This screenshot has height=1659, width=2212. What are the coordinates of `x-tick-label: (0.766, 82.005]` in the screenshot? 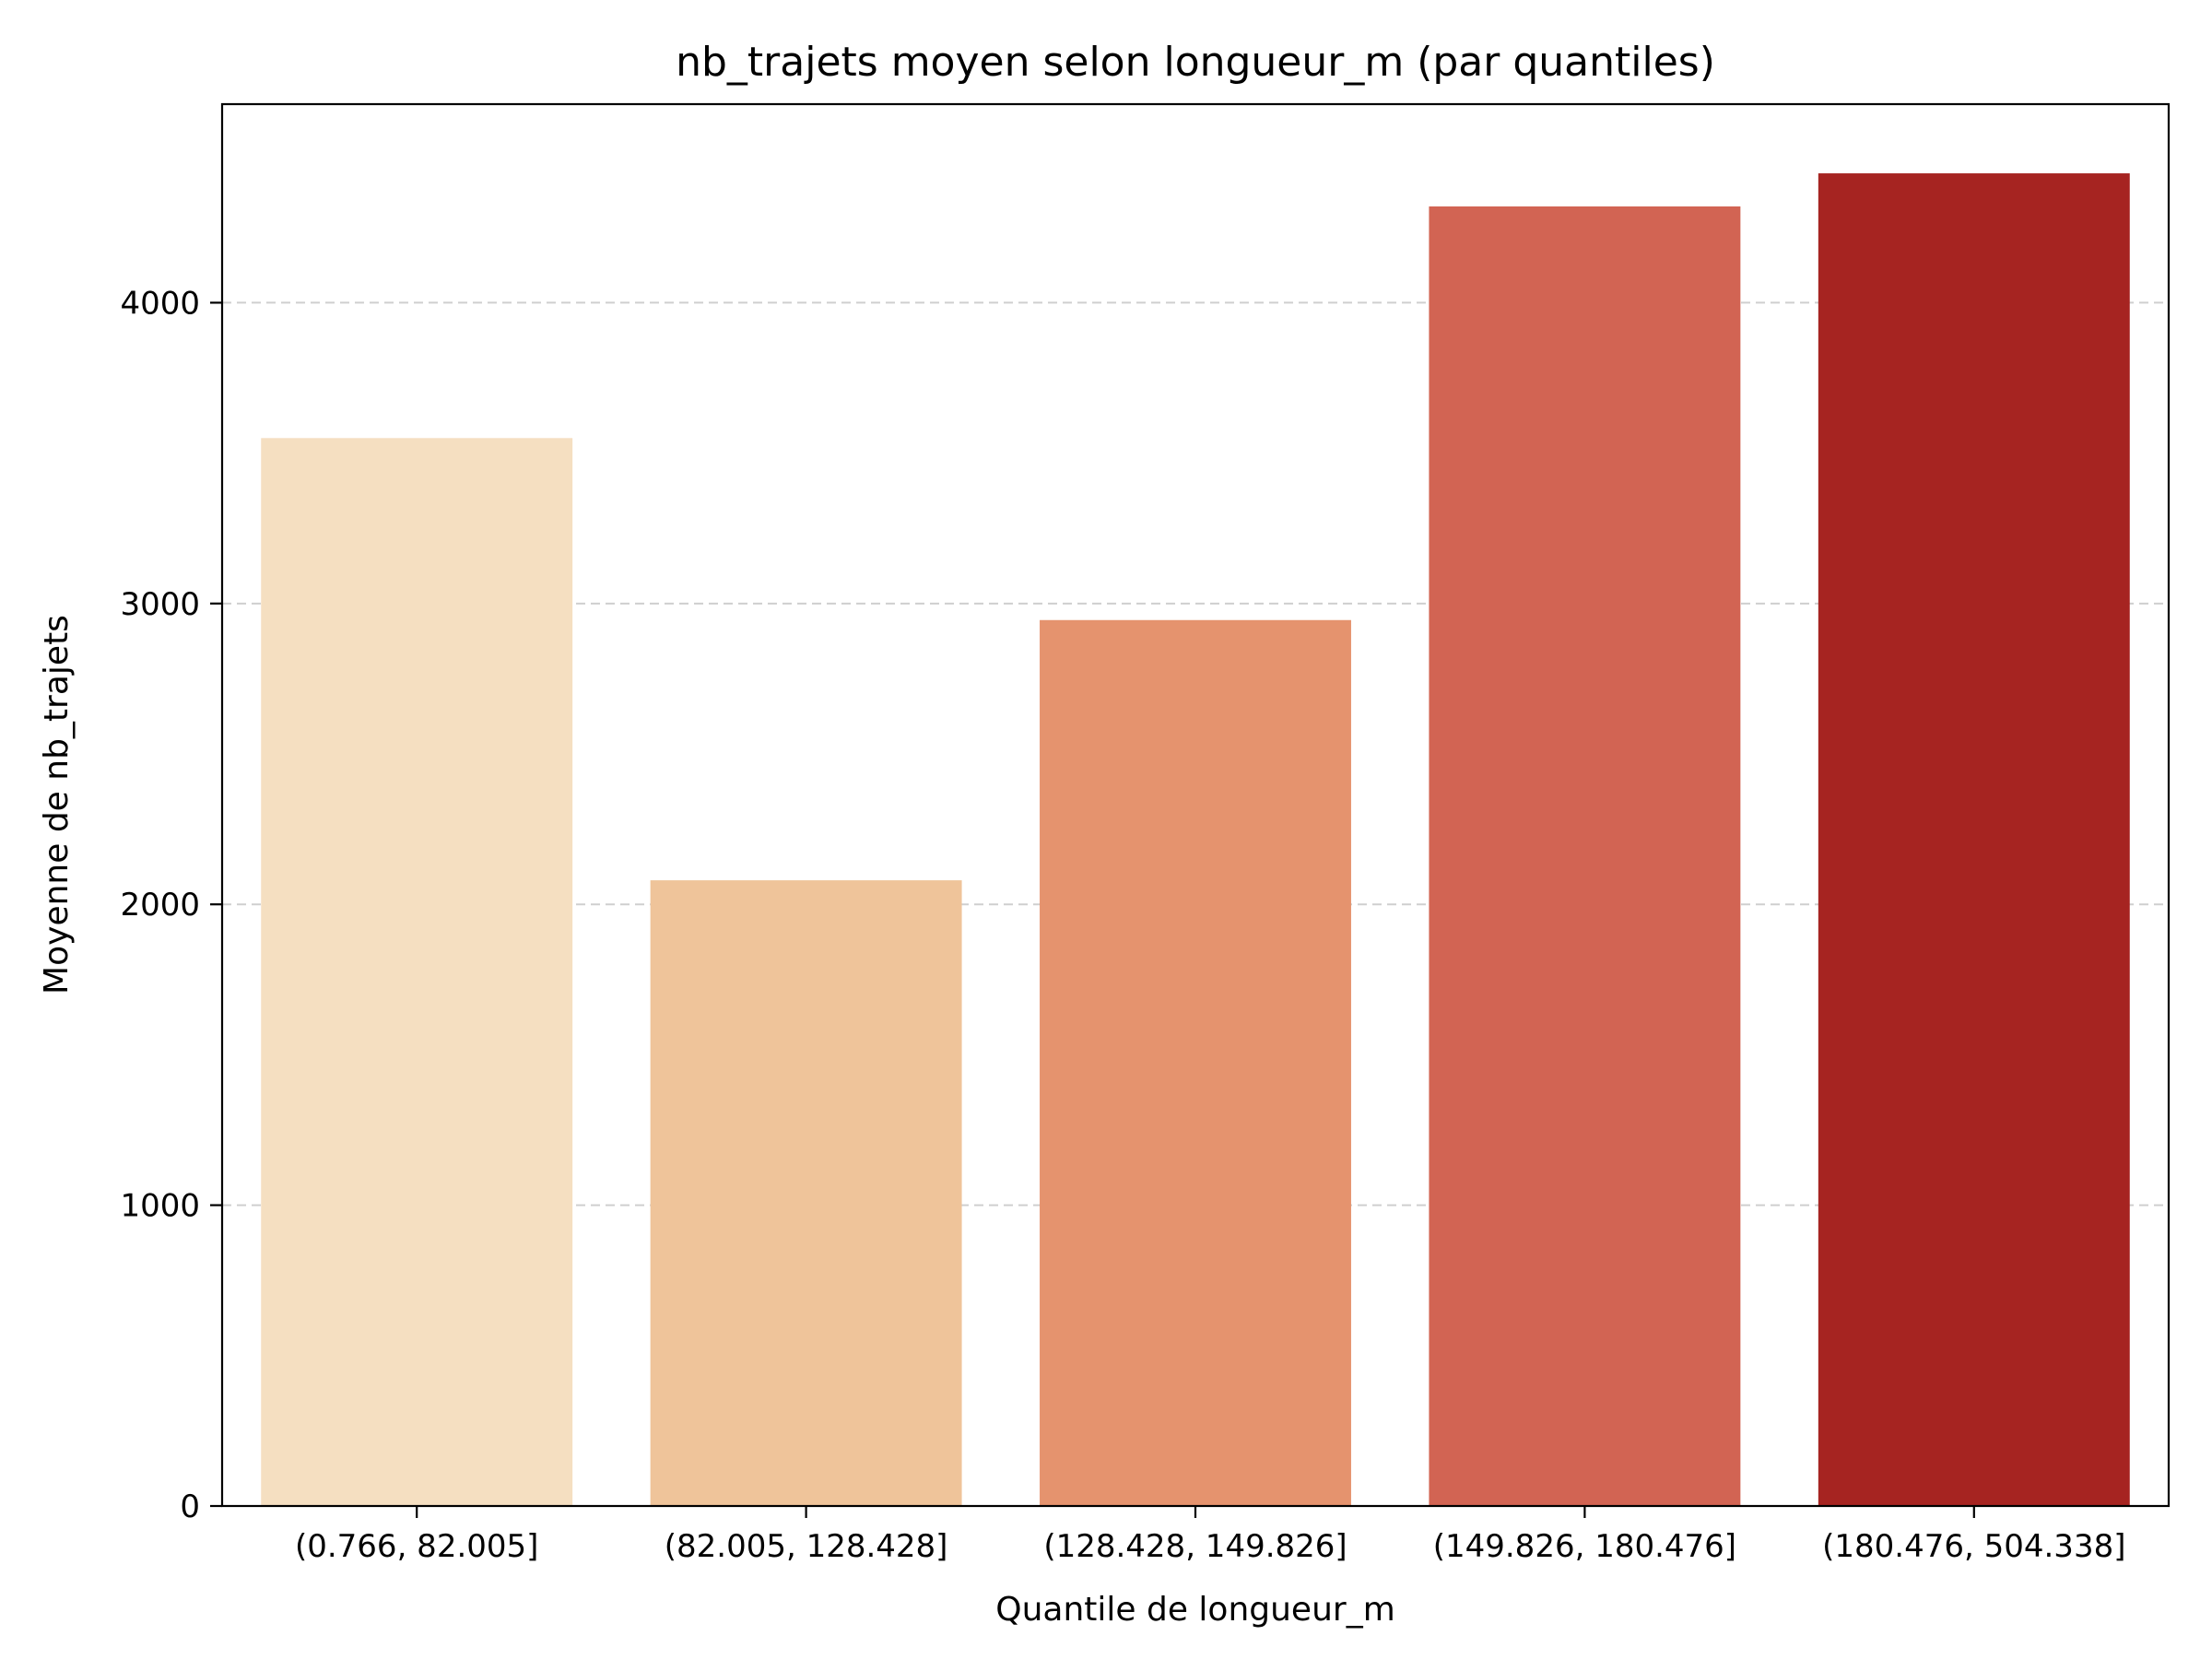 It's located at (416, 1546).